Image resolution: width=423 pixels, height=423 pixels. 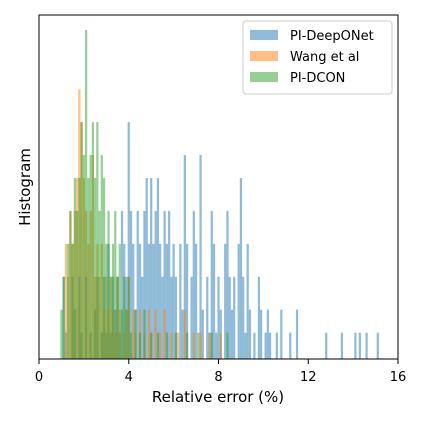 I want to click on legend-box, so click(x=317, y=57).